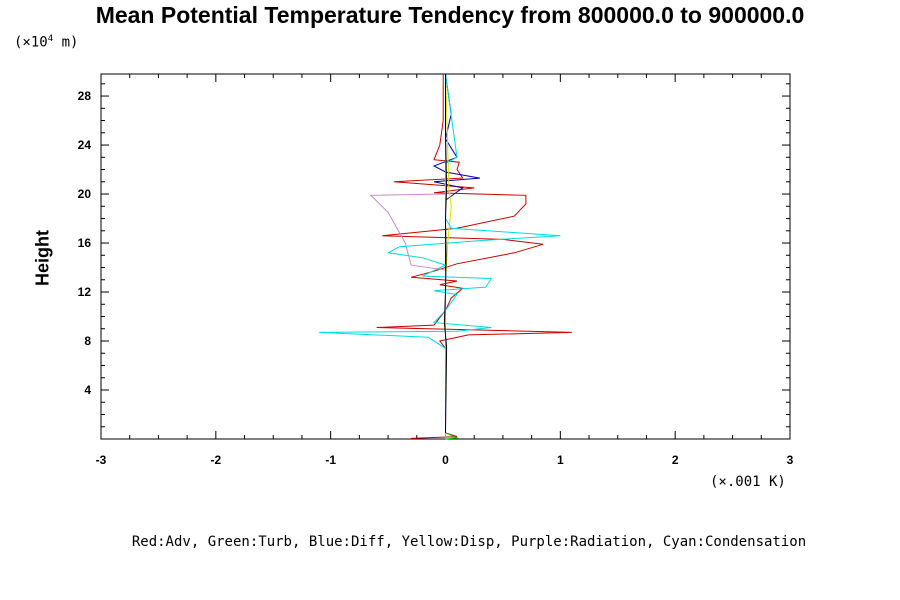  What do you see at coordinates (790, 460) in the screenshot?
I see `x-tick-label: 3` at bounding box center [790, 460].